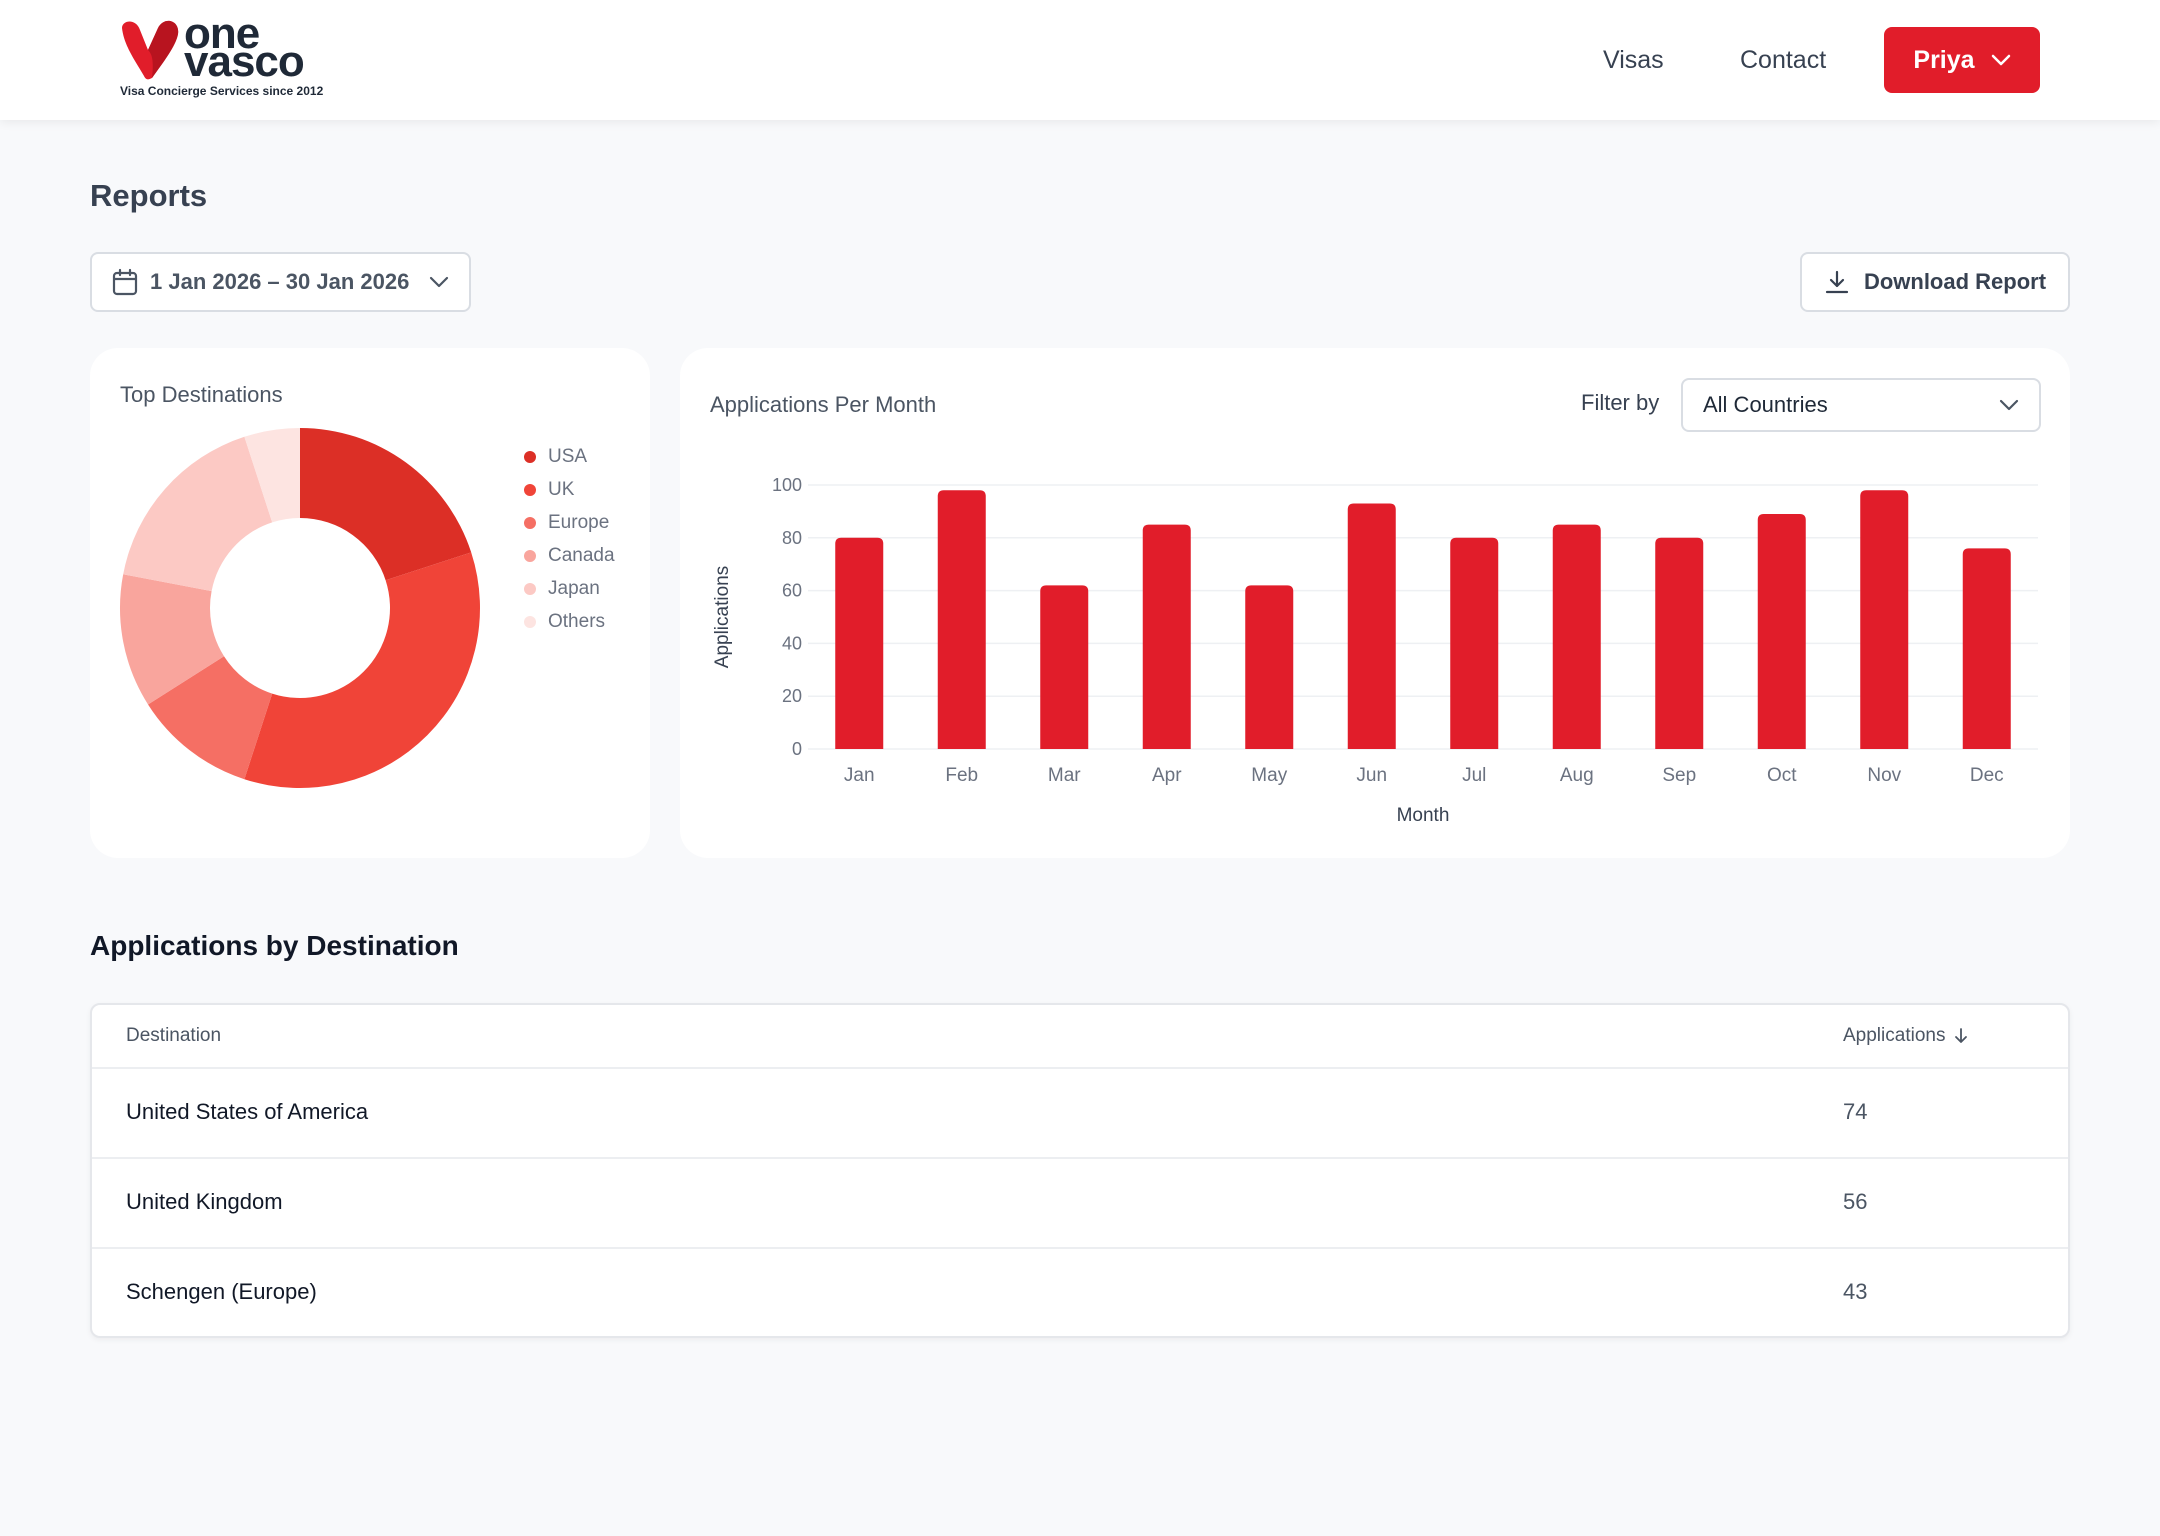 The image size is (2160, 1536). I want to click on bar-dec, so click(1986, 648).